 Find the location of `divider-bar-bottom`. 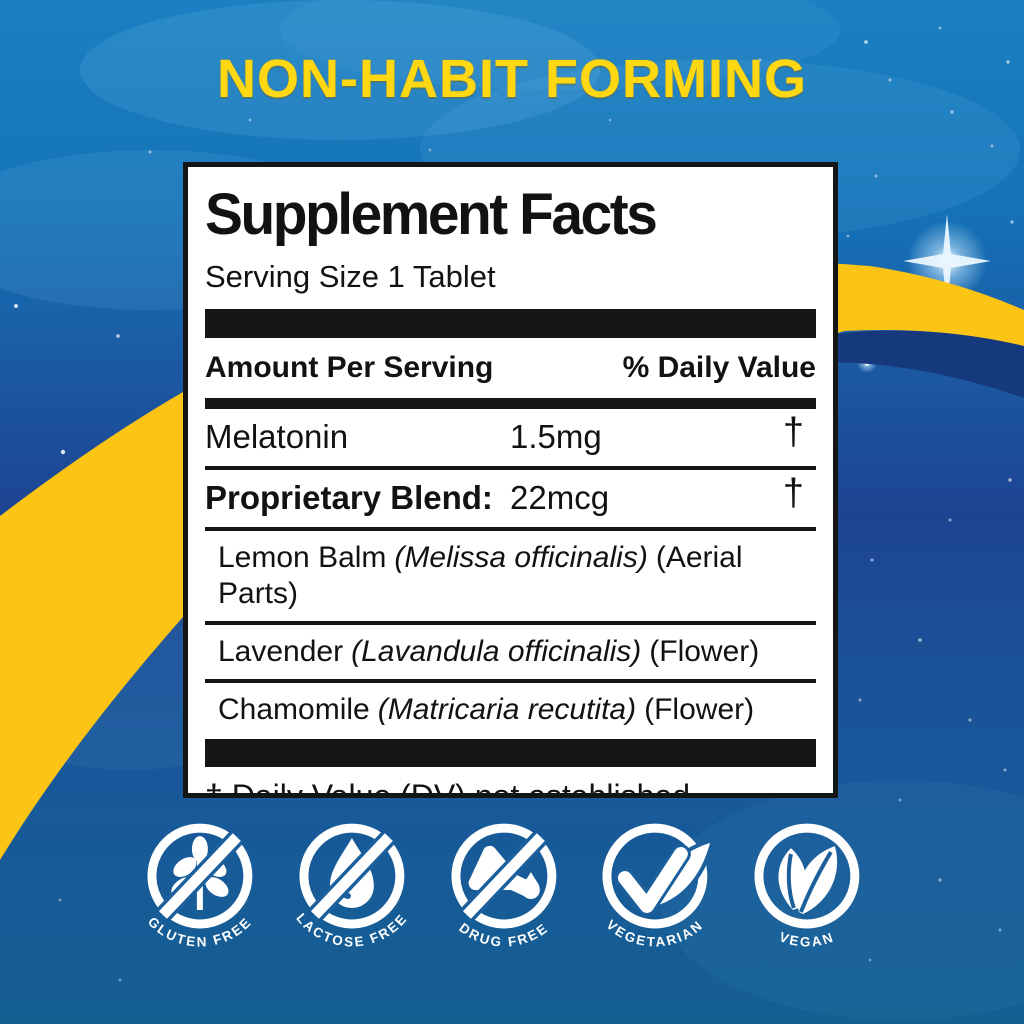

divider-bar-bottom is located at coordinates (510, 753).